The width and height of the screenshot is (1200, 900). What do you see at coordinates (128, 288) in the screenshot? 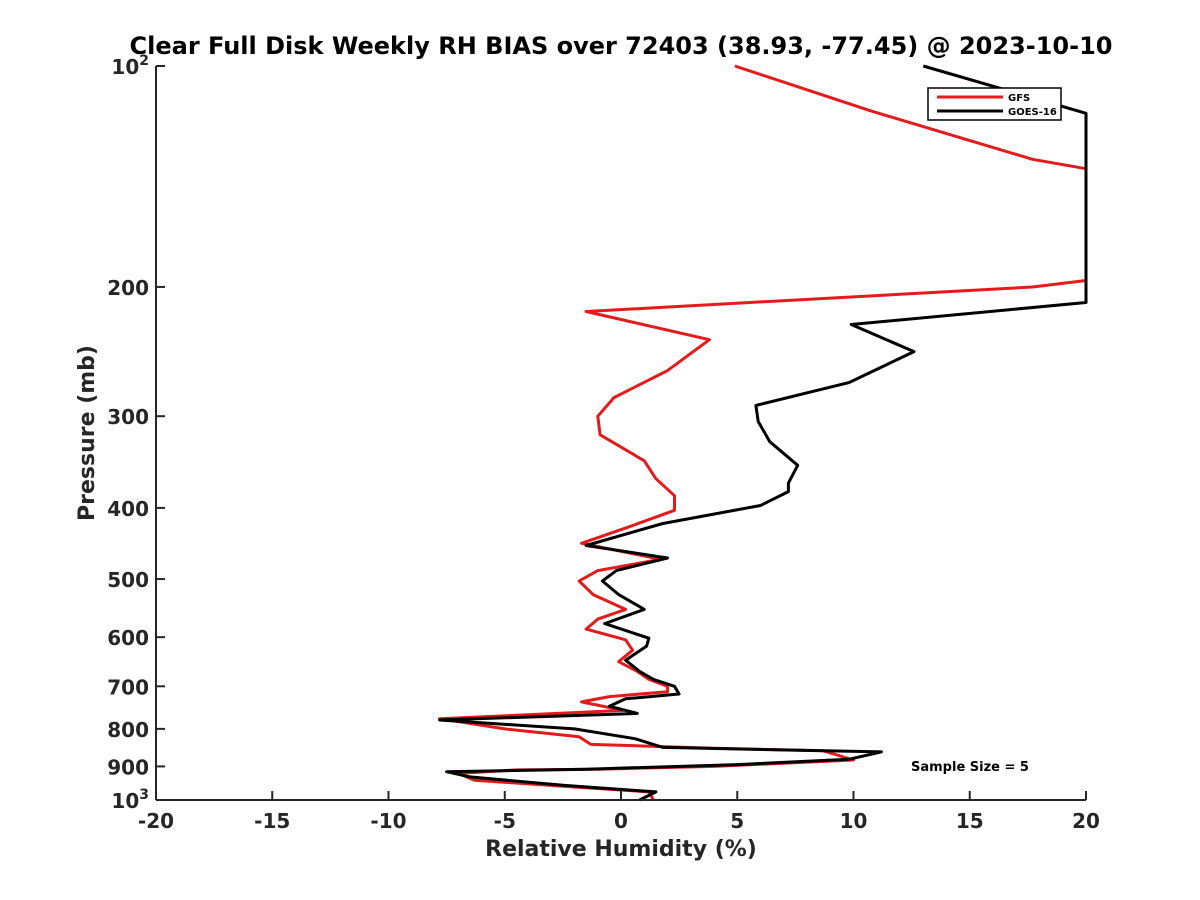
I see `y-tick-label: 200` at bounding box center [128, 288].